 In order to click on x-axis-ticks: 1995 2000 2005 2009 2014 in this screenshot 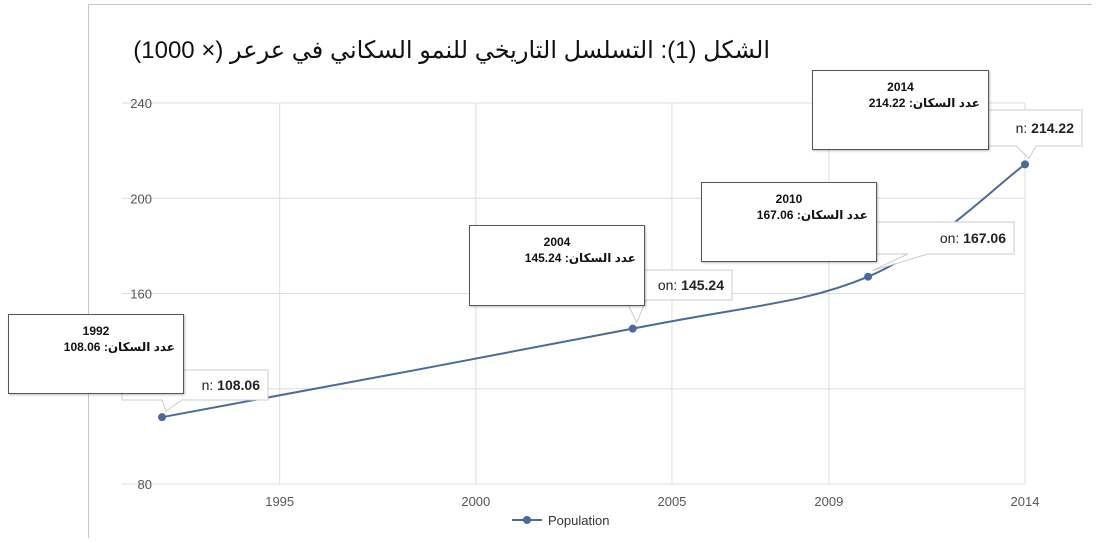, I will do `click(652, 501)`.